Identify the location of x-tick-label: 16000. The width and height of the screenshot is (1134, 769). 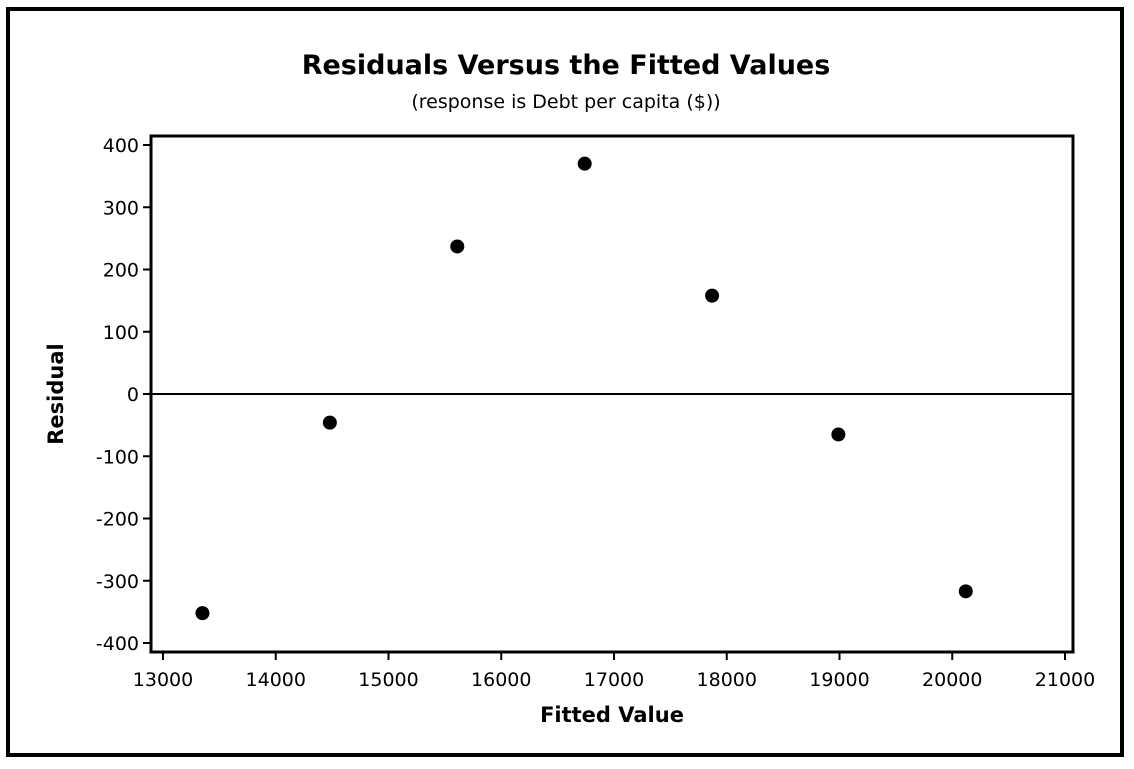
(501, 680).